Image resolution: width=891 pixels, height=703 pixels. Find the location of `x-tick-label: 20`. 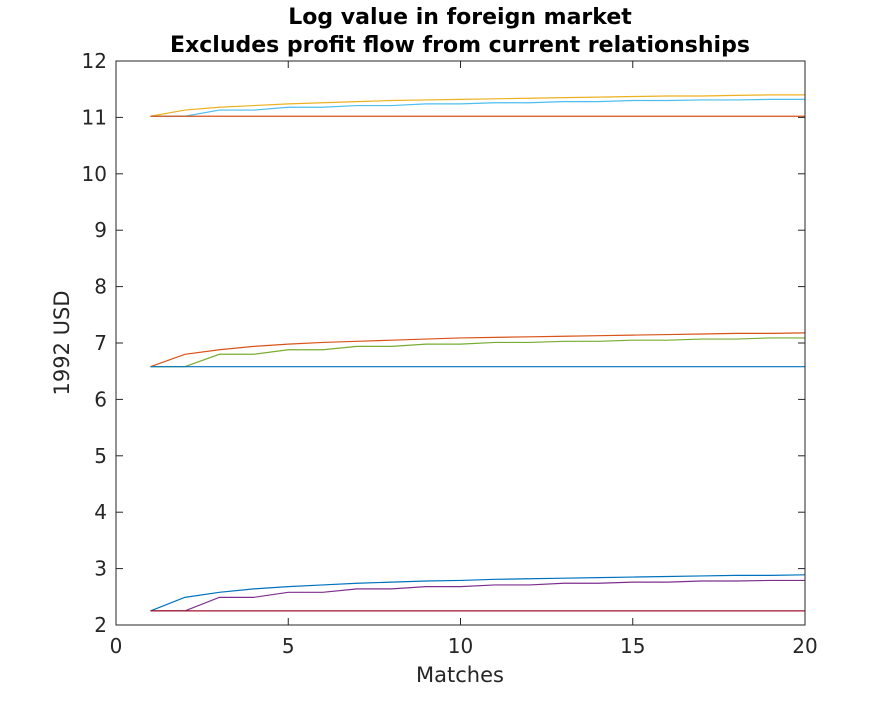

x-tick-label: 20 is located at coordinates (804, 646).